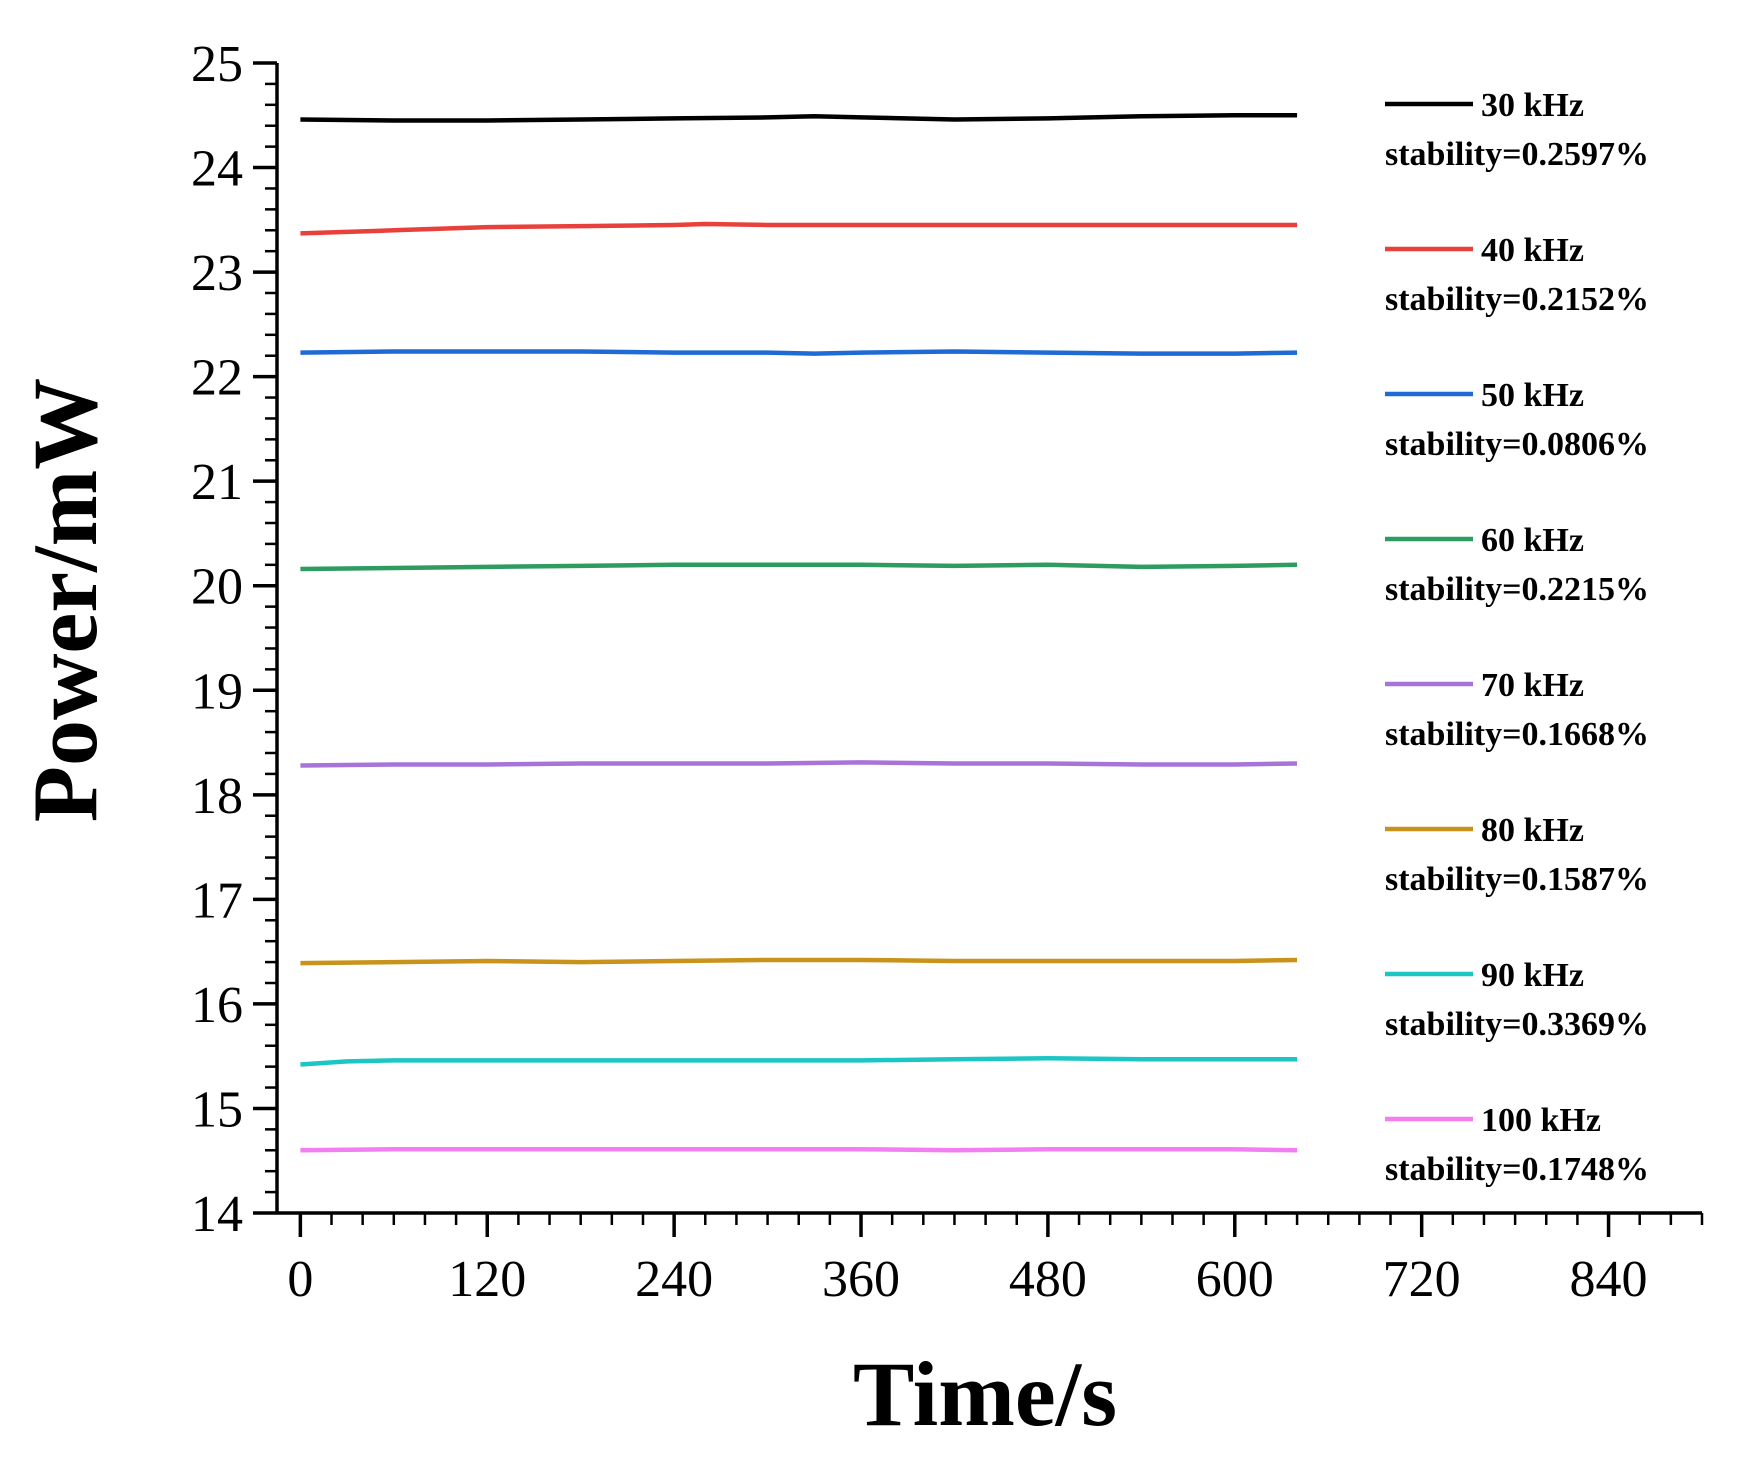 The image size is (1740, 1464). What do you see at coordinates (1517, 444) in the screenshot?
I see `legend-stability: stability=0.0806%` at bounding box center [1517, 444].